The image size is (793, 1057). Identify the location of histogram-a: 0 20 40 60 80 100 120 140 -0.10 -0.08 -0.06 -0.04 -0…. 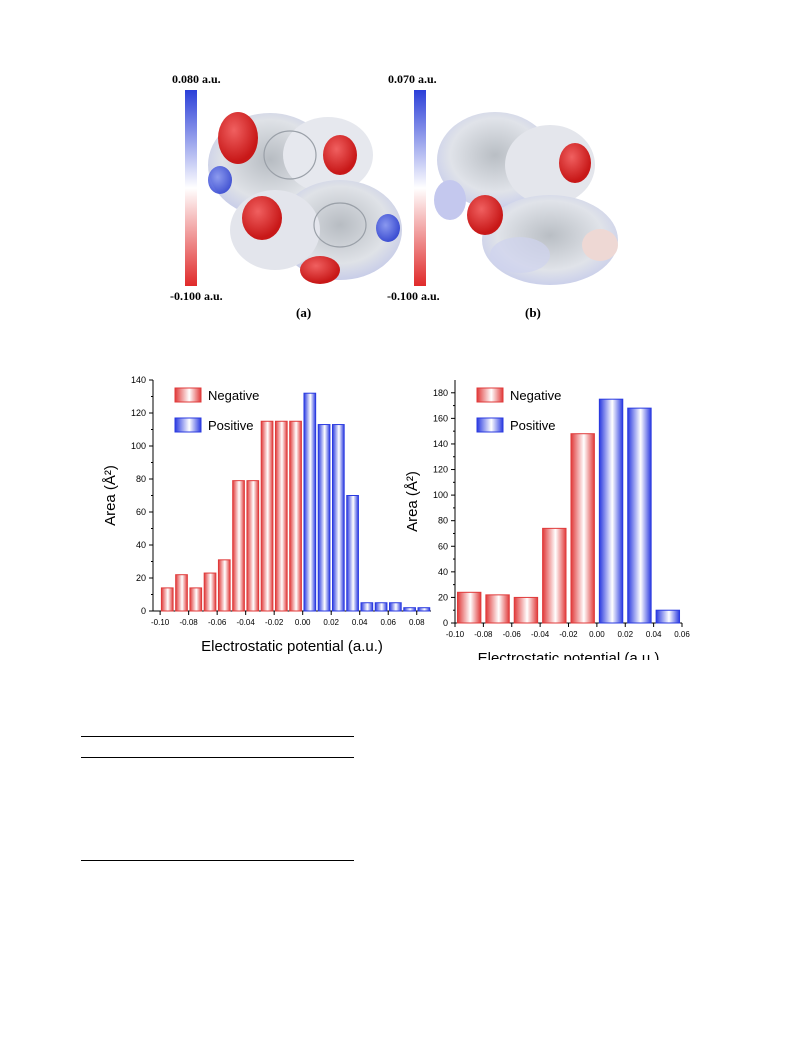
(266, 515).